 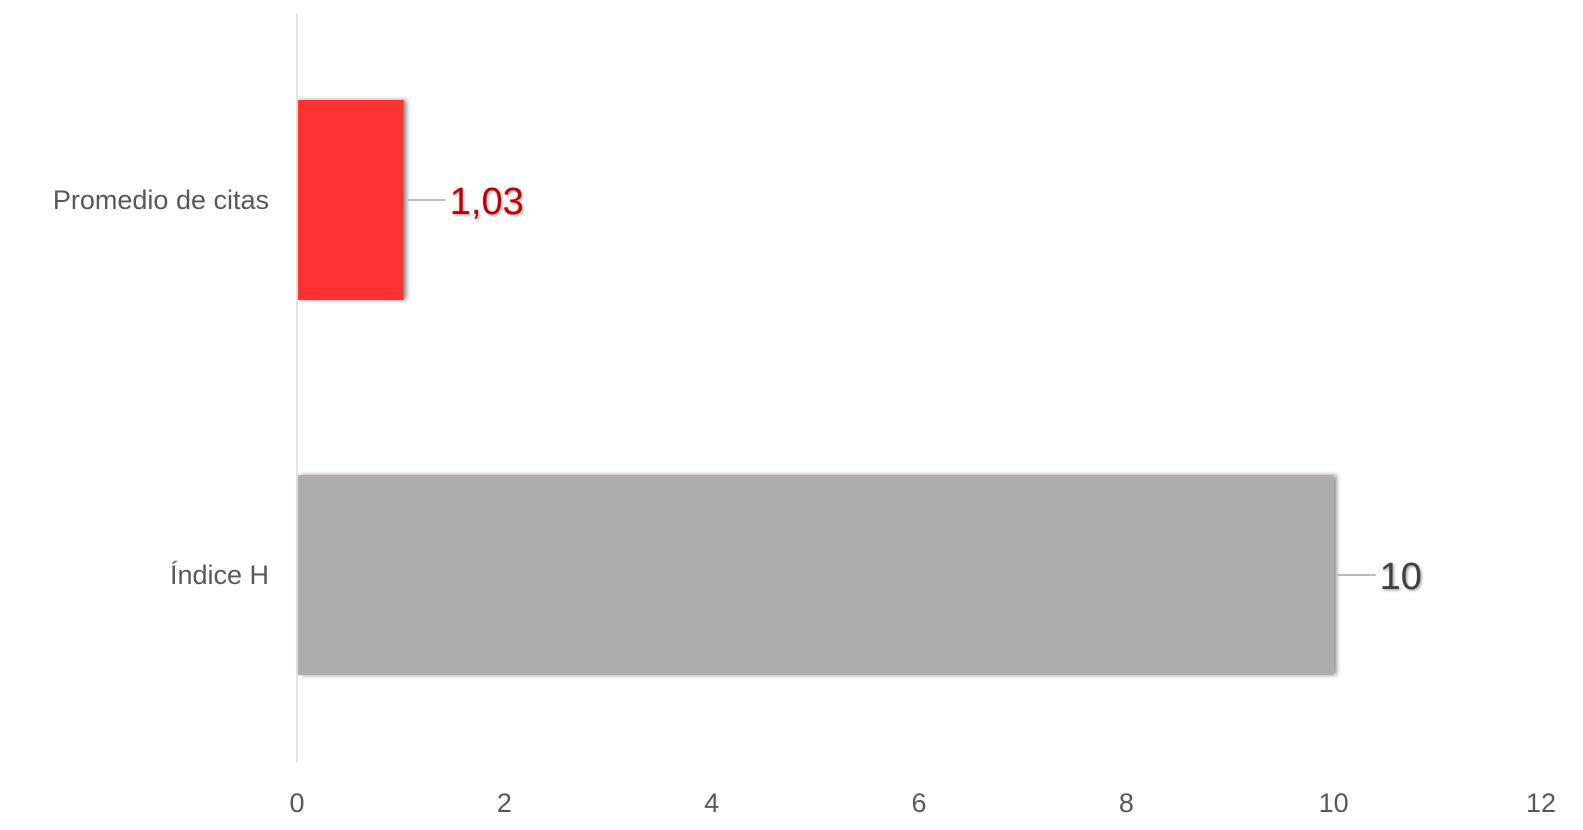 I want to click on x-tick-label-1: 2, so click(x=504, y=803).